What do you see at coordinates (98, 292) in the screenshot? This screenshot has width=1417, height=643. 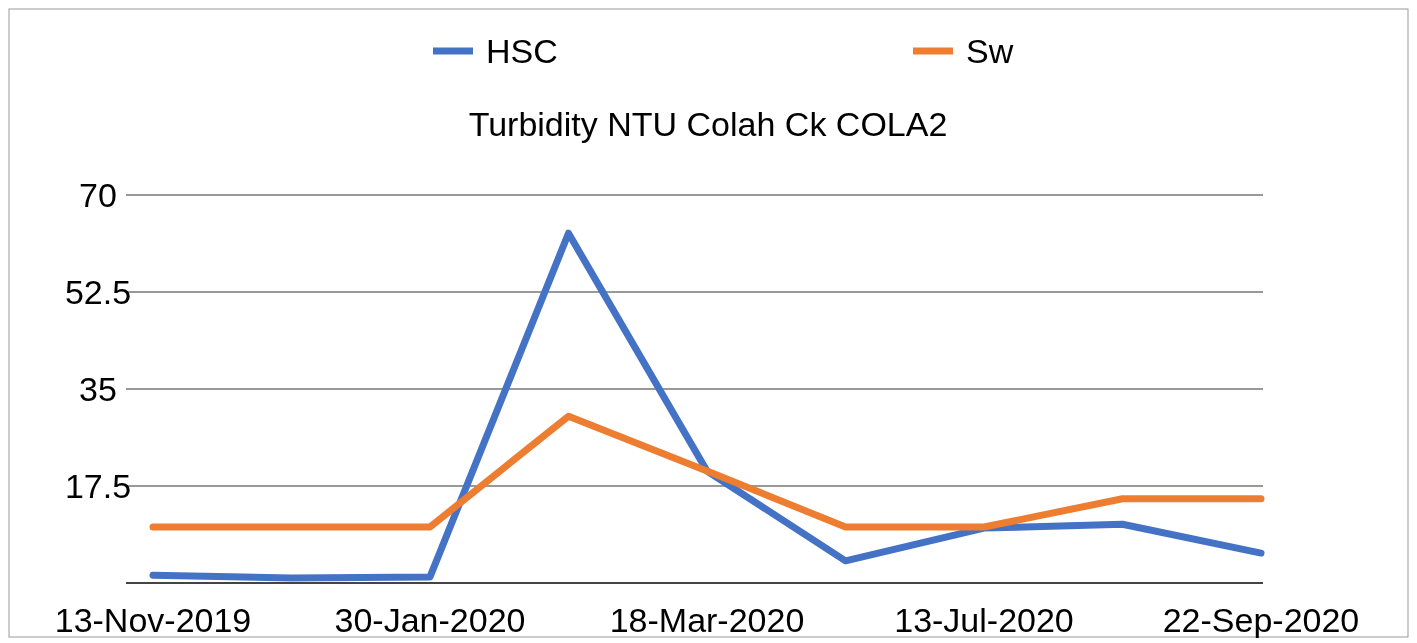 I see `y-tick-label: 52.5` at bounding box center [98, 292].